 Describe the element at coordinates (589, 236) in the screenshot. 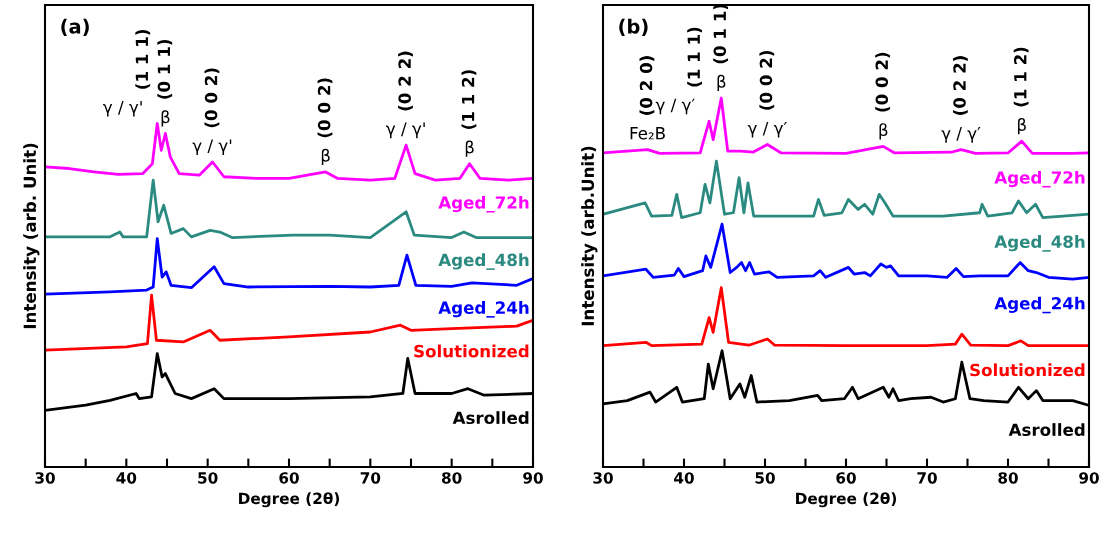

I see `y-axis-title: Intensity (arb.Unit)` at that location.